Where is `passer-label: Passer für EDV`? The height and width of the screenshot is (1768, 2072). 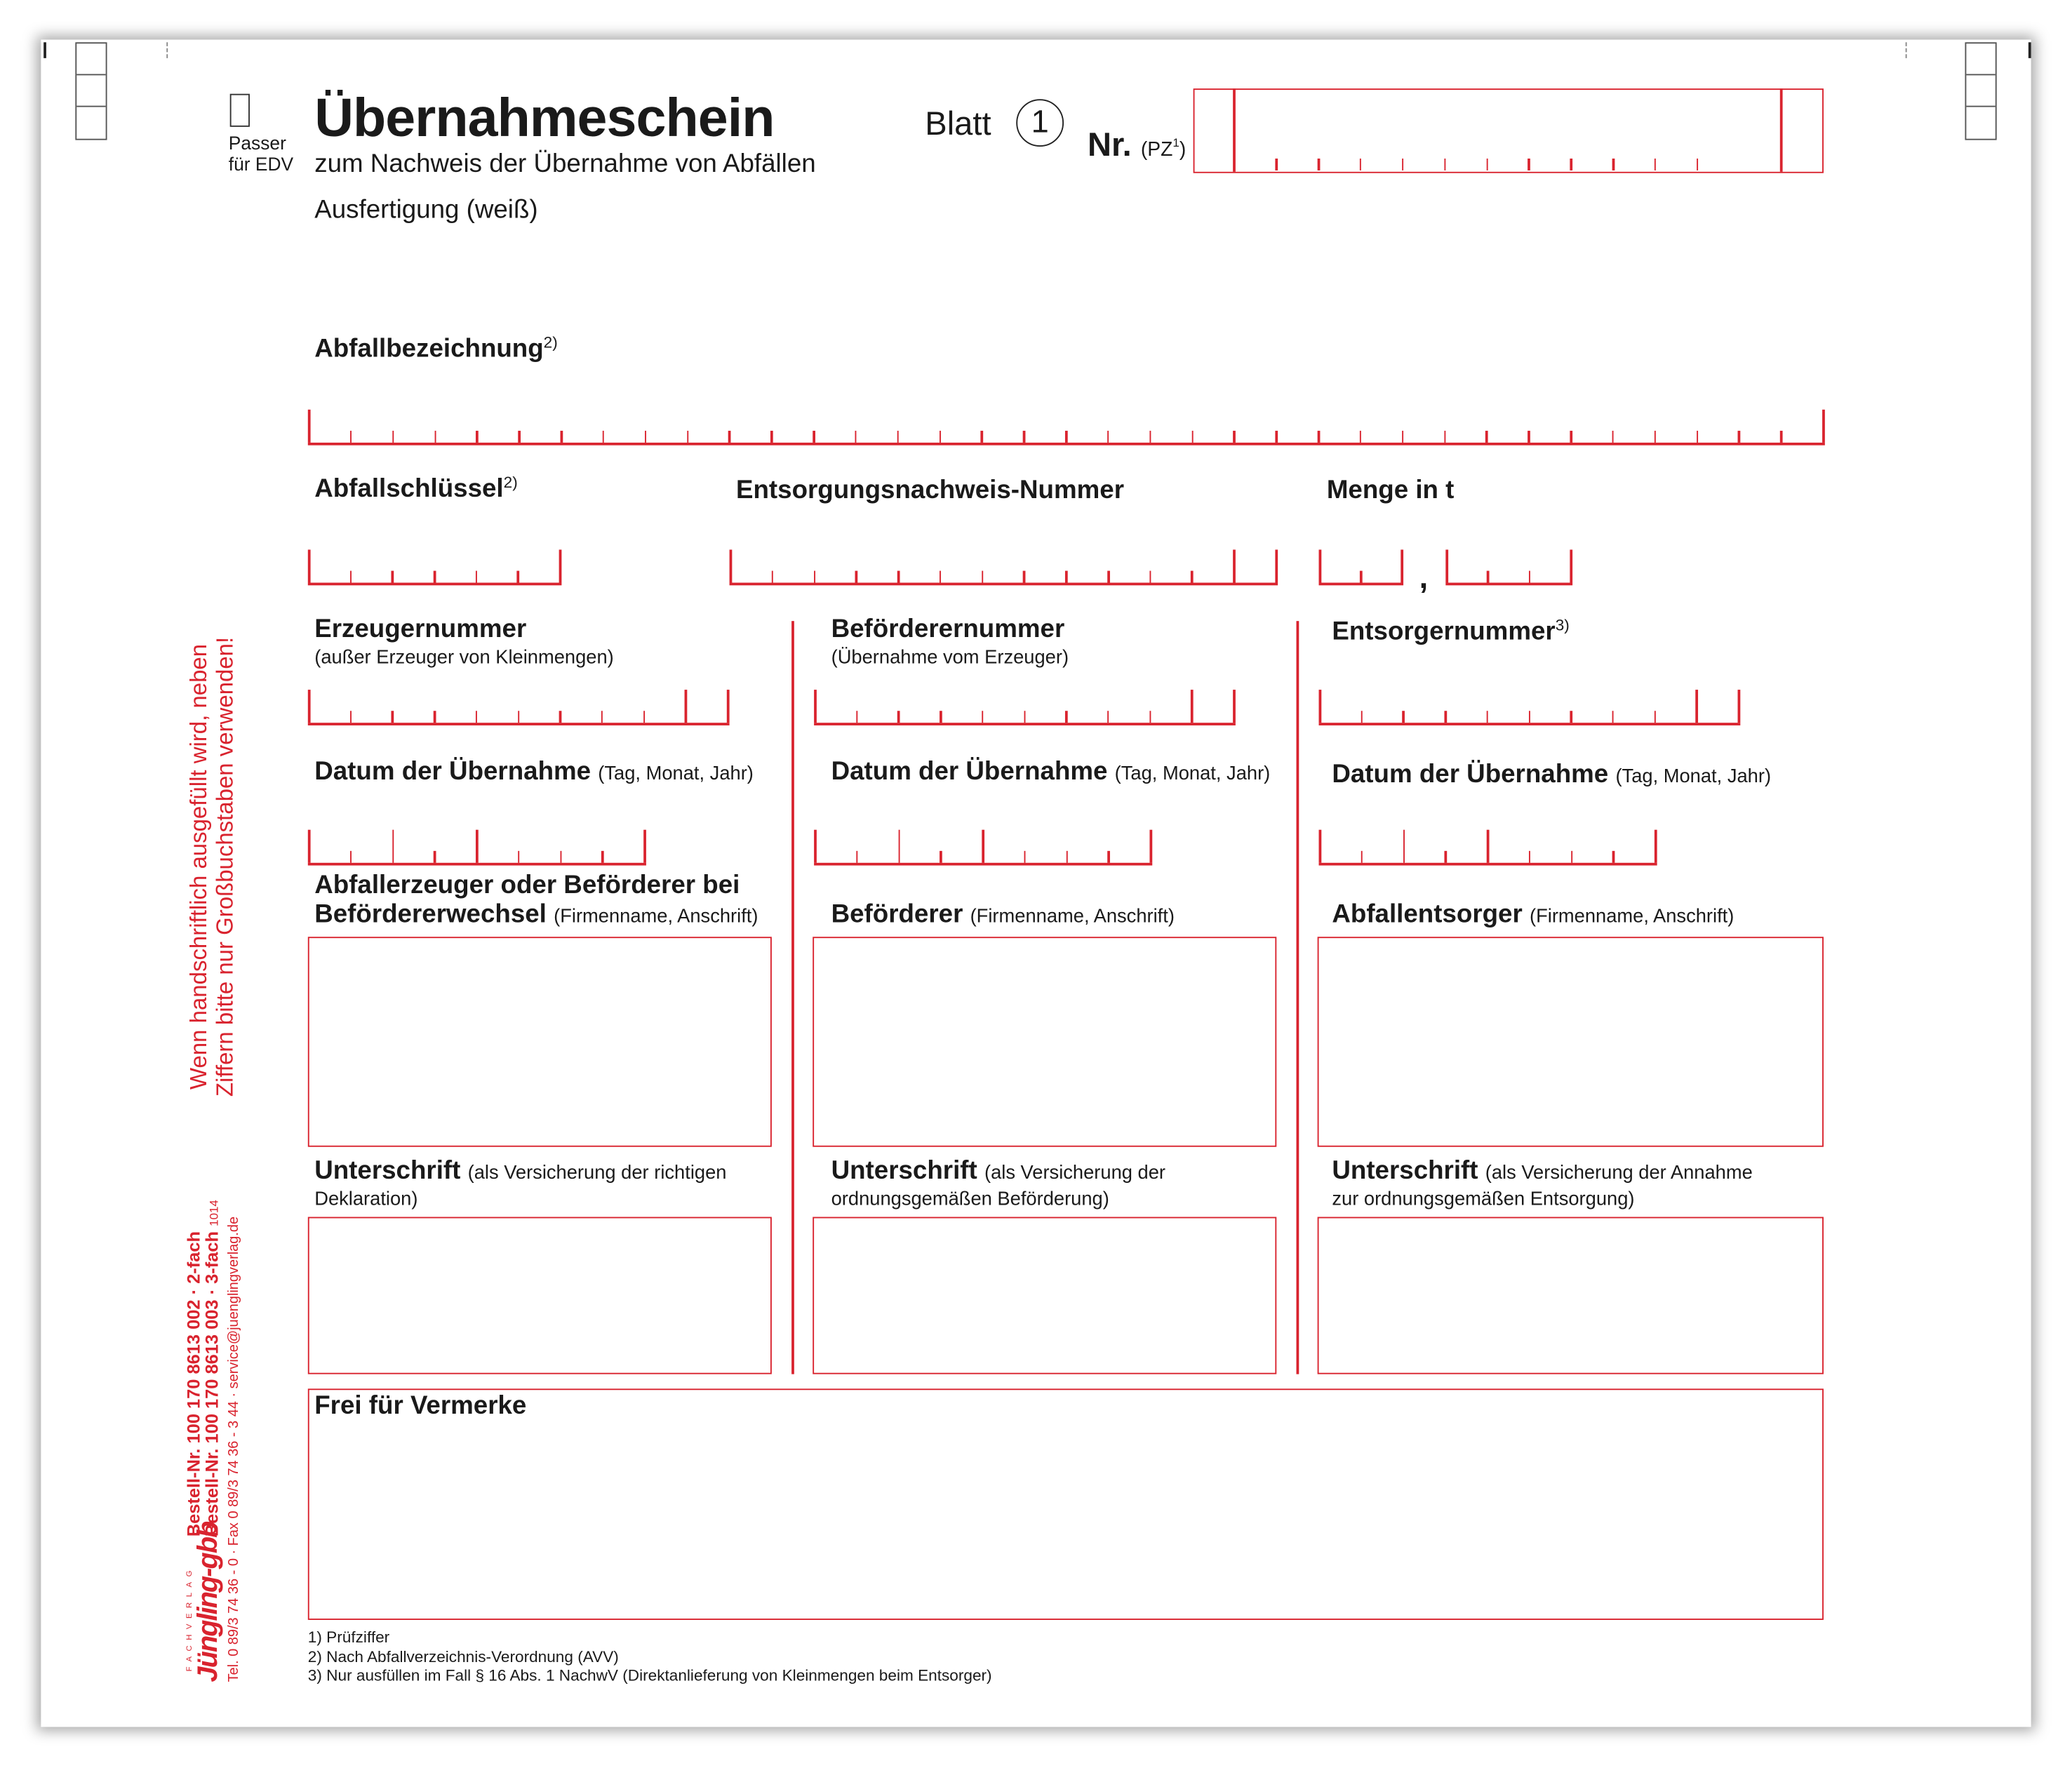 passer-label: Passer für EDV is located at coordinates (261, 153).